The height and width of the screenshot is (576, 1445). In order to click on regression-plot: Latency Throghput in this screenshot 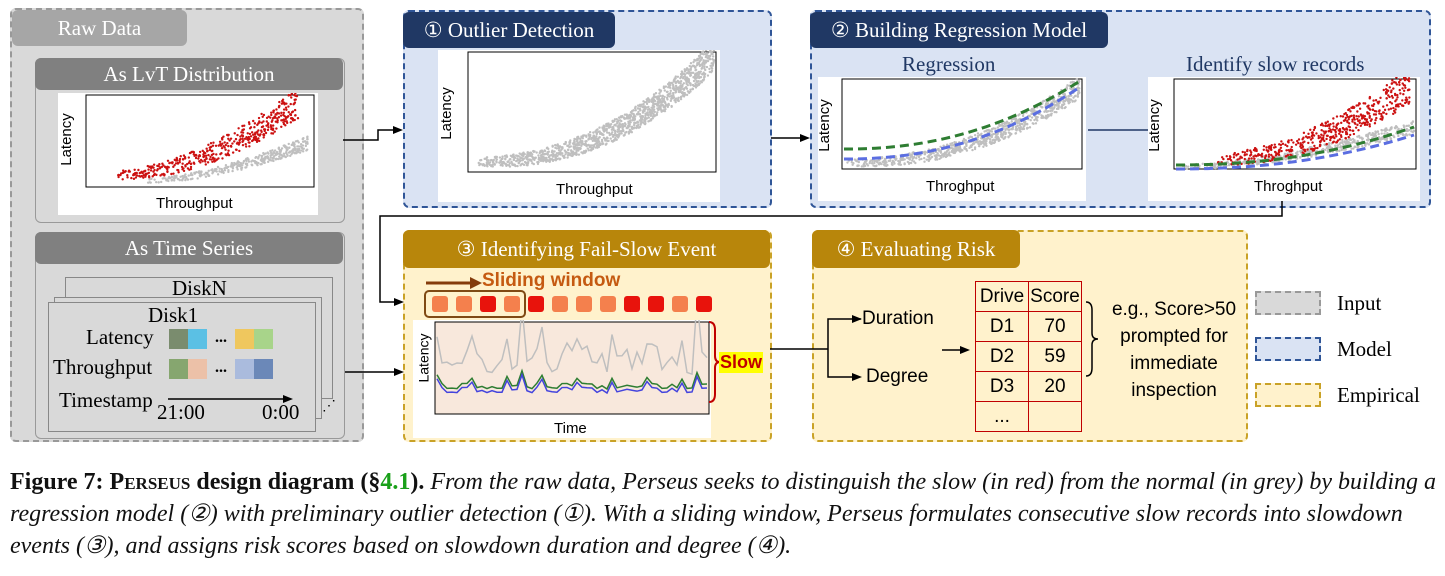, I will do `click(951, 139)`.